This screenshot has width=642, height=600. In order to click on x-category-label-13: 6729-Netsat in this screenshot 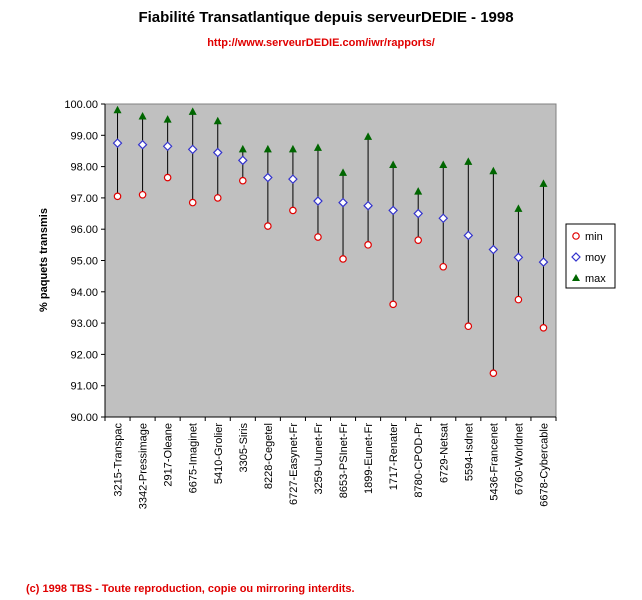, I will do `click(444, 453)`.